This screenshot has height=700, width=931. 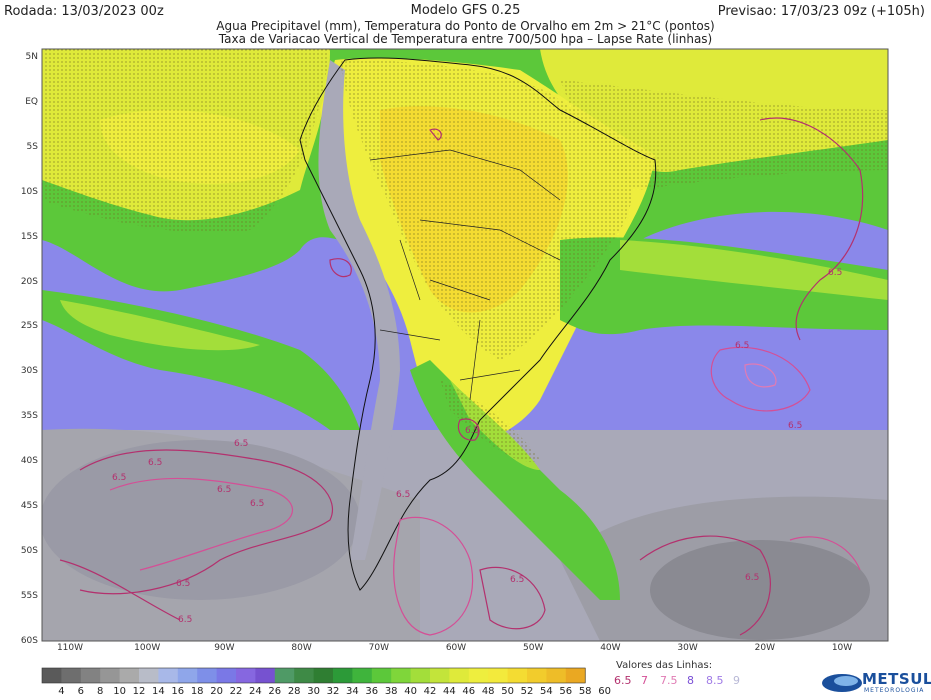 I want to click on colorbar-outline, so click(x=313, y=675).